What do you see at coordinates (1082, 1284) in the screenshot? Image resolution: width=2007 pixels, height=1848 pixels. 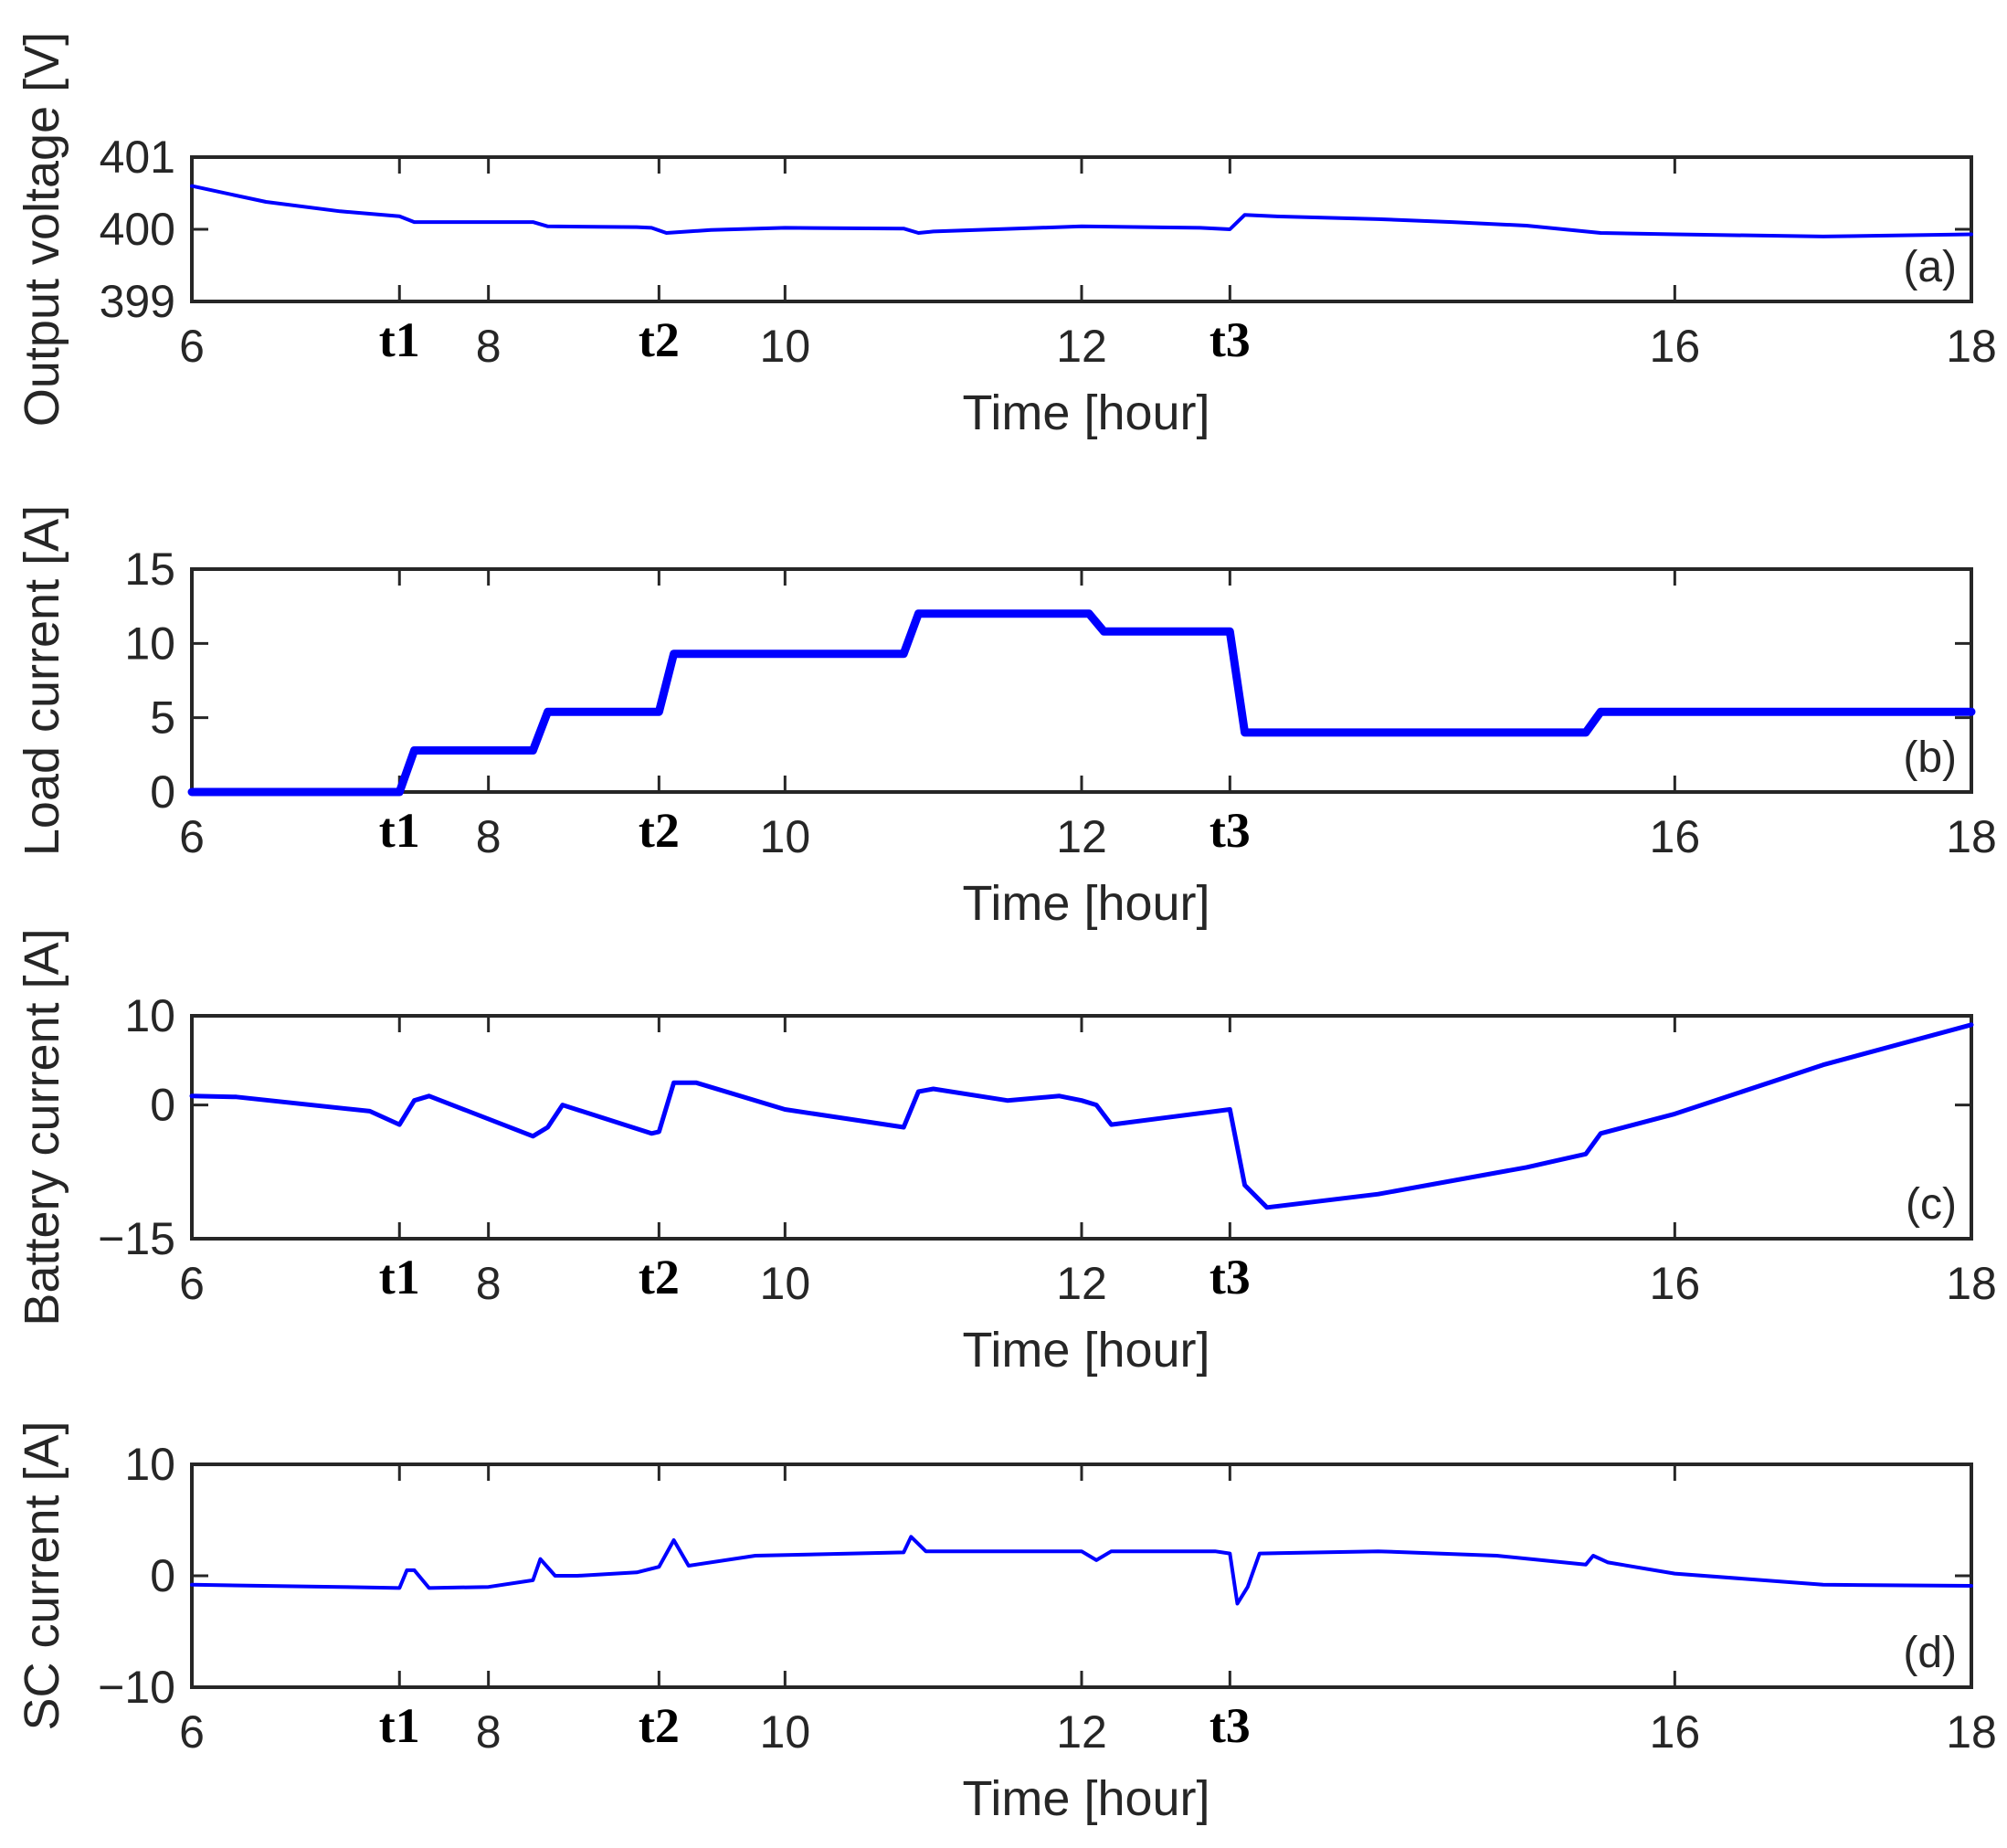 I see `panel-c-xtick-label: 12` at bounding box center [1082, 1284].